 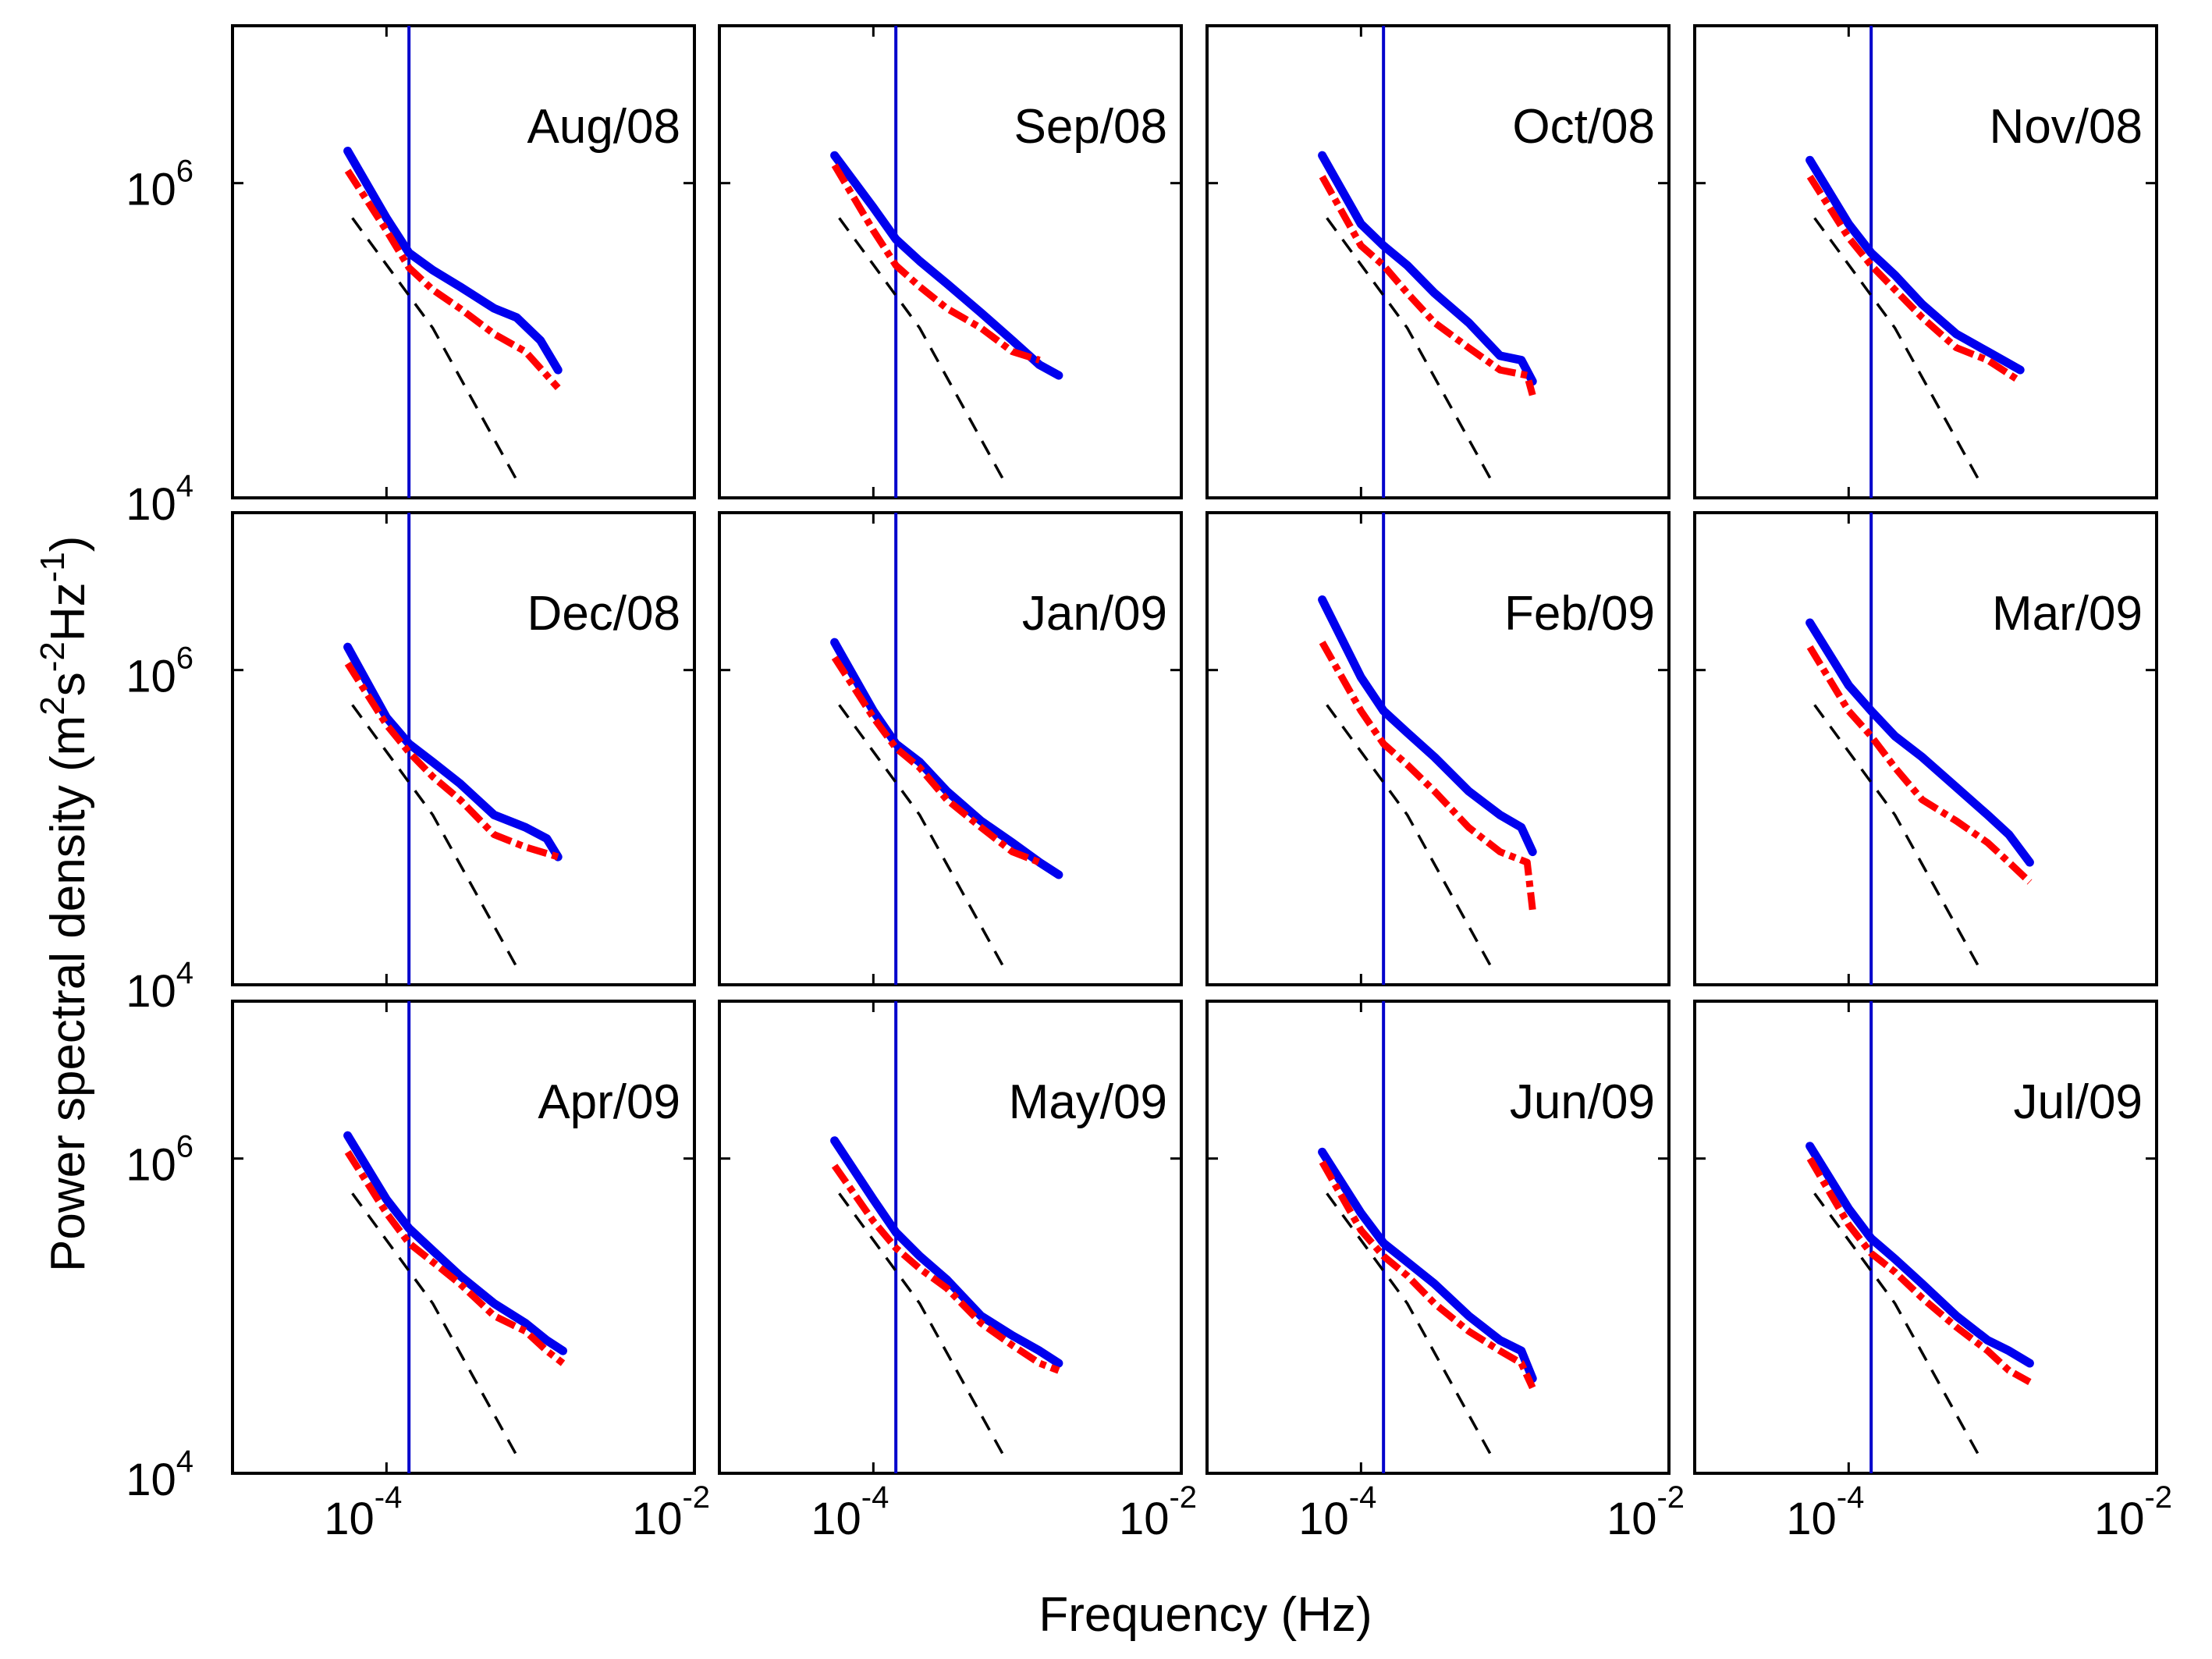 What do you see at coordinates (1583, 127) in the screenshot?
I see `month-label: Oct/08` at bounding box center [1583, 127].